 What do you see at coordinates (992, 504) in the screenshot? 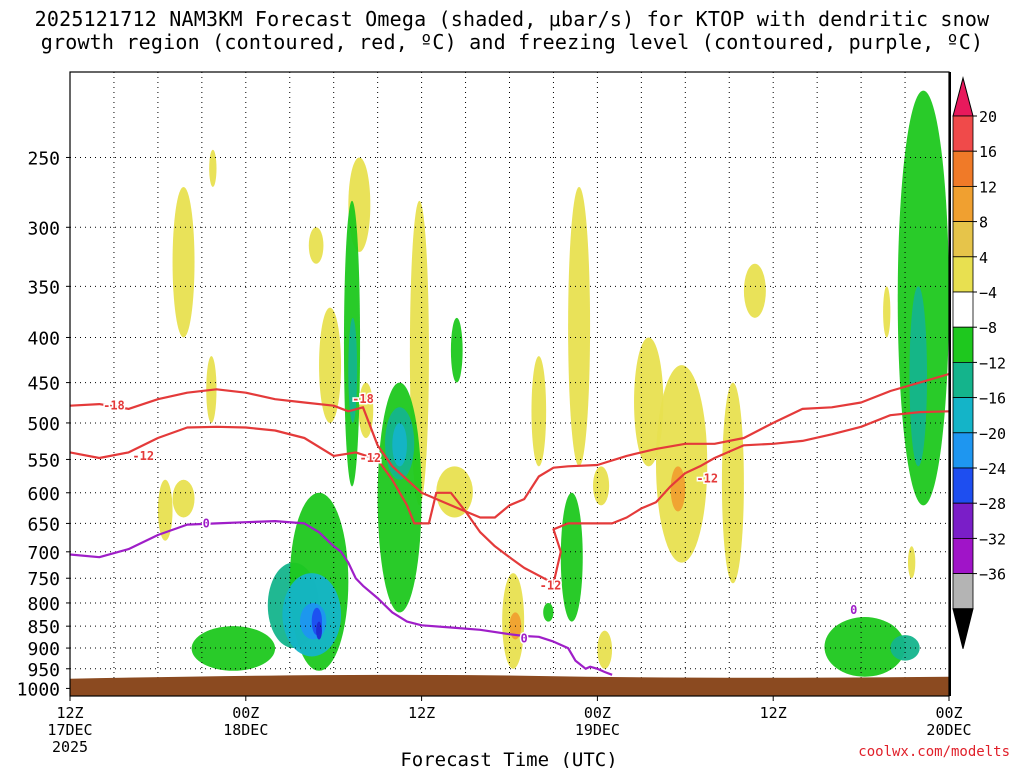
I see `colorbar-label: −28` at bounding box center [992, 504].